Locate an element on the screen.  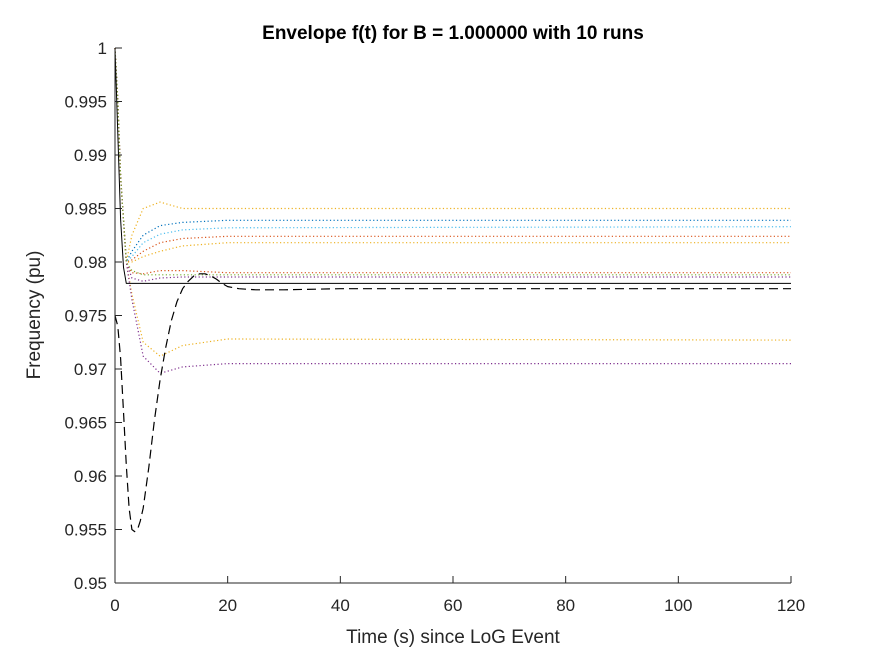
y-tick-label: 0.96 is located at coordinates (90, 476).